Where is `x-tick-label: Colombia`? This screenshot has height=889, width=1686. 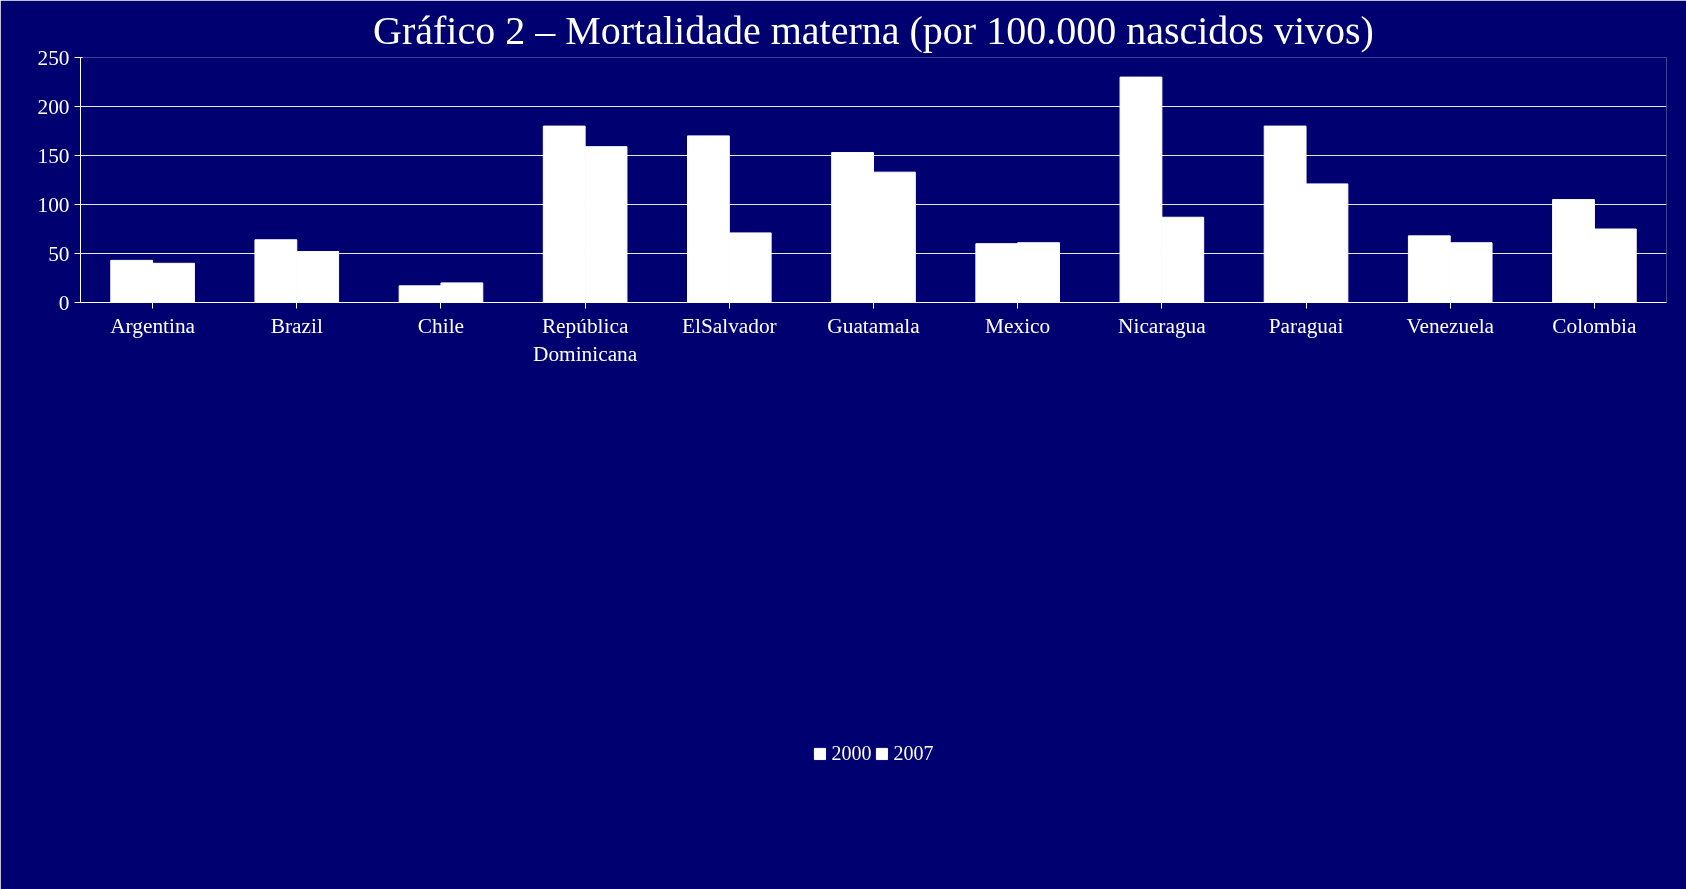
x-tick-label: Colombia is located at coordinates (1595, 325).